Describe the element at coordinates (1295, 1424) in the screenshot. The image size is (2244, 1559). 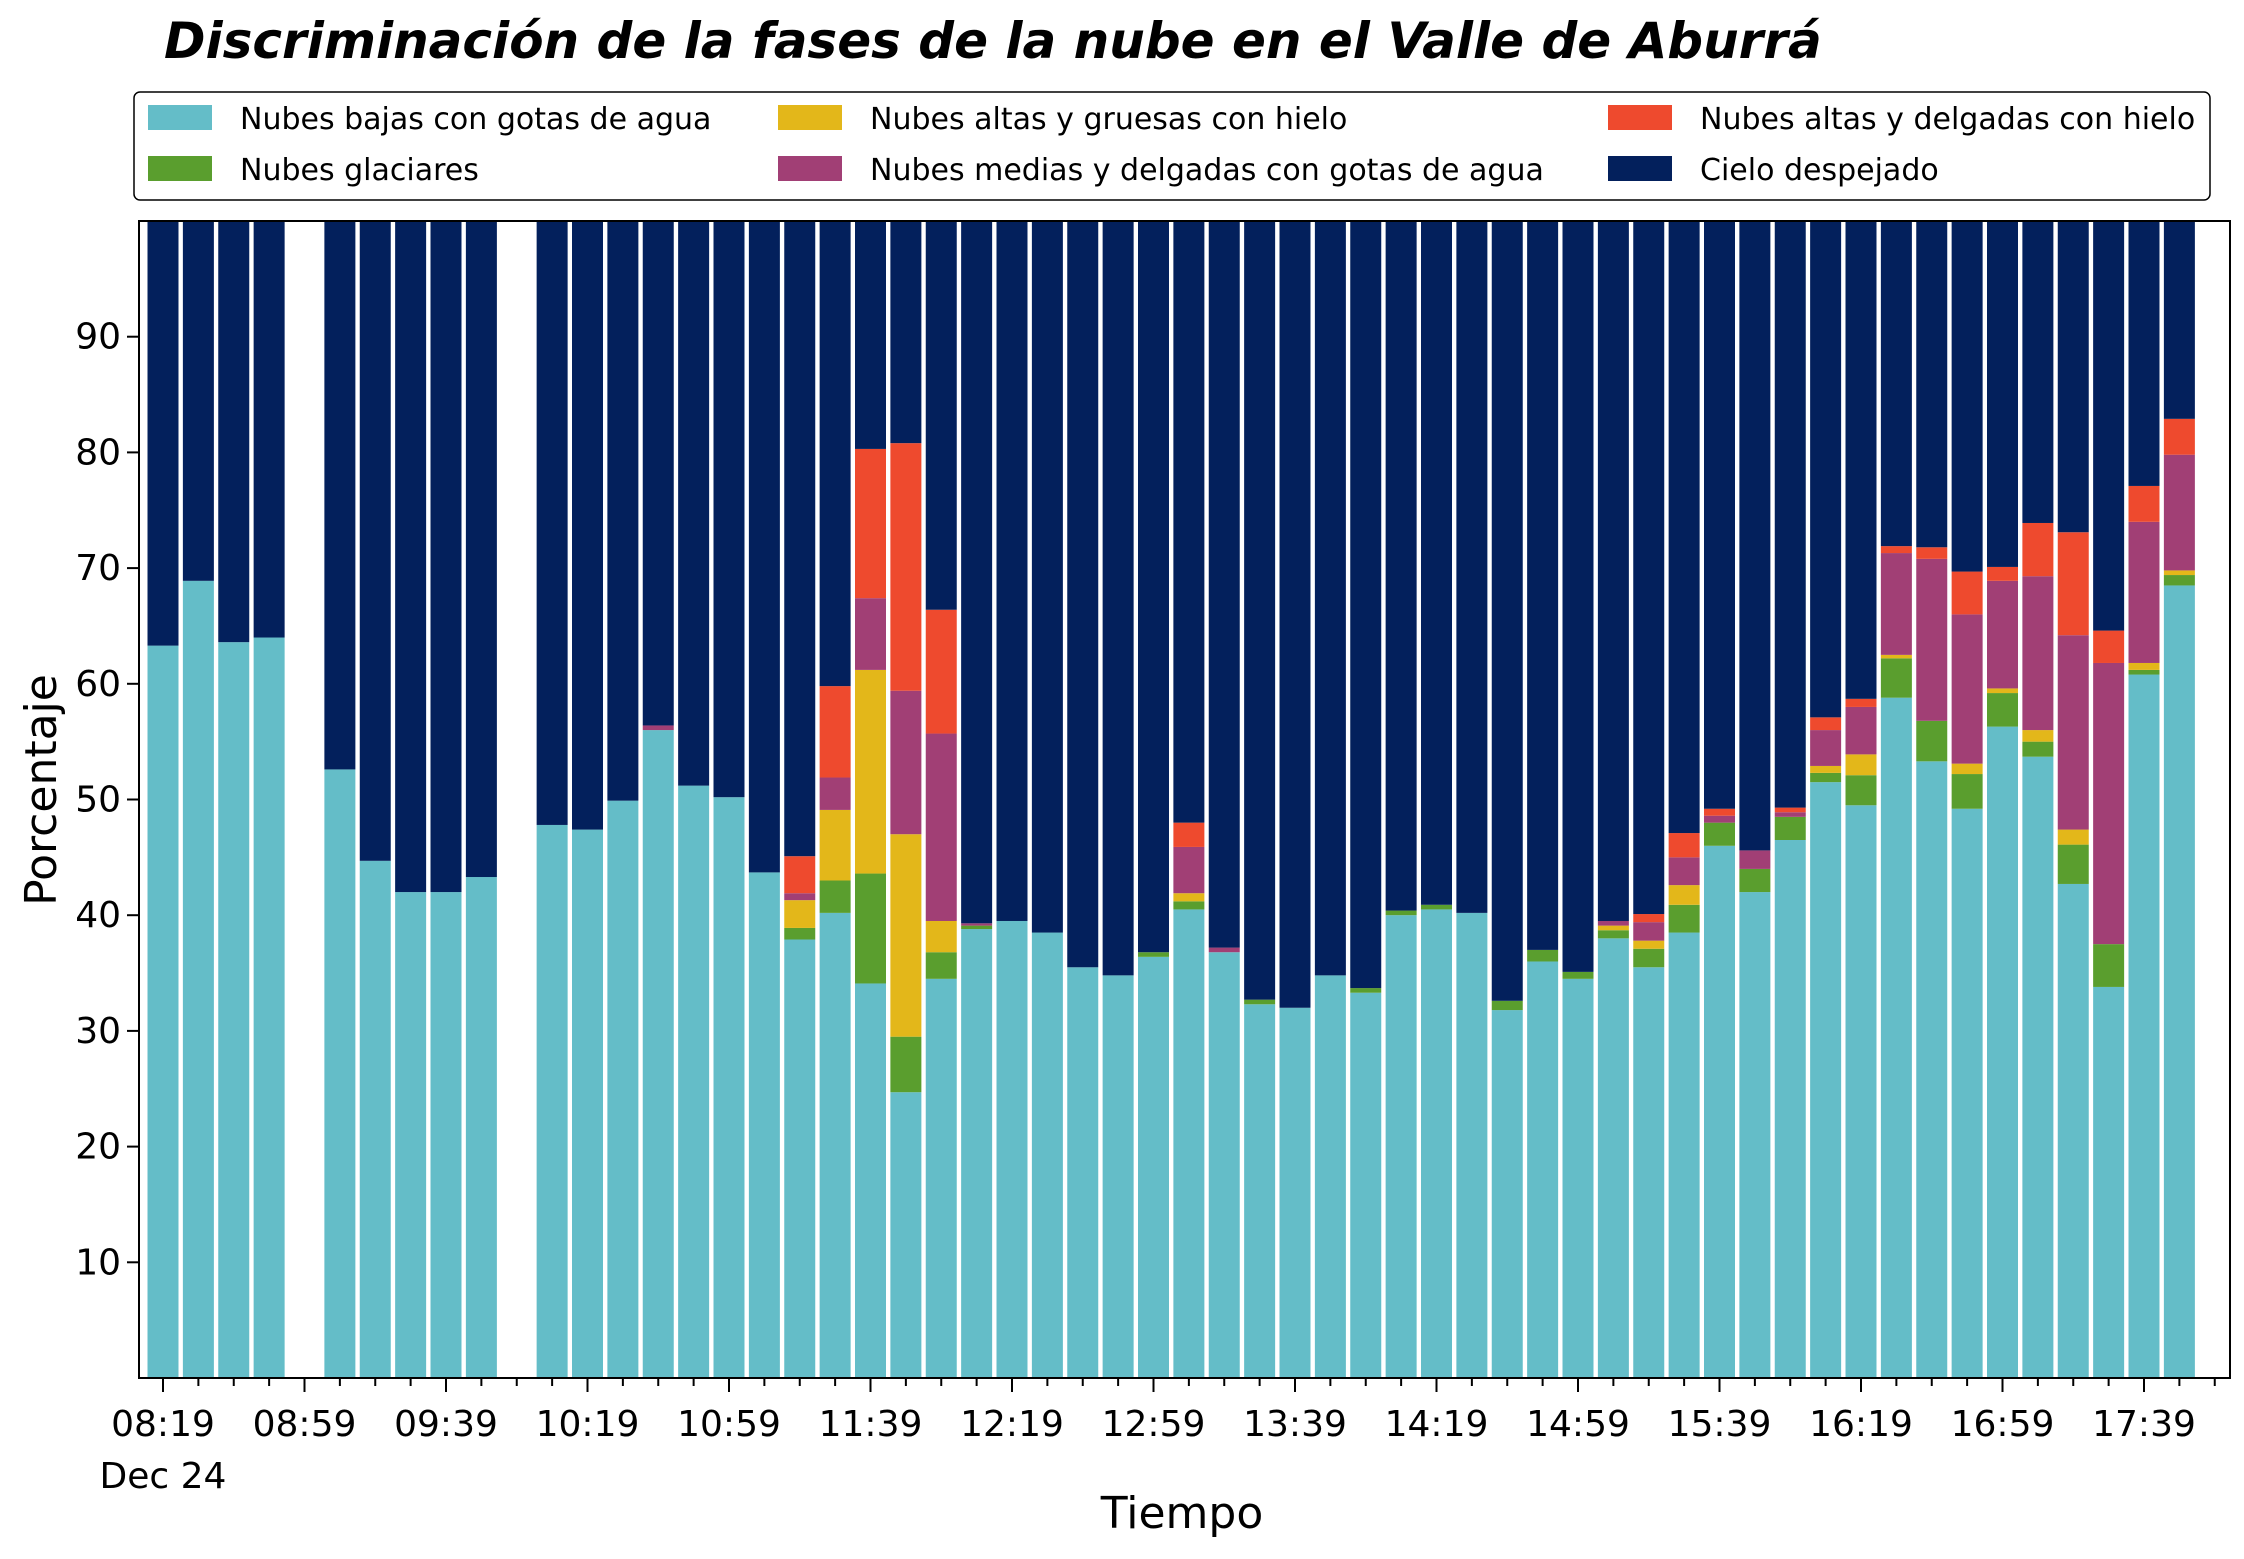
I see `x-tick-label: 13:39` at that location.